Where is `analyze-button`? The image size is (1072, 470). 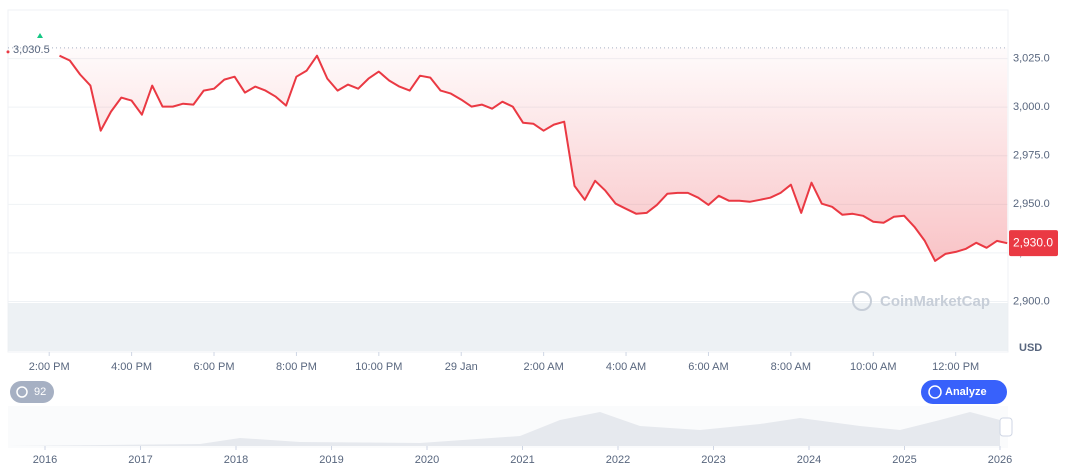
analyze-button is located at coordinates (964, 392).